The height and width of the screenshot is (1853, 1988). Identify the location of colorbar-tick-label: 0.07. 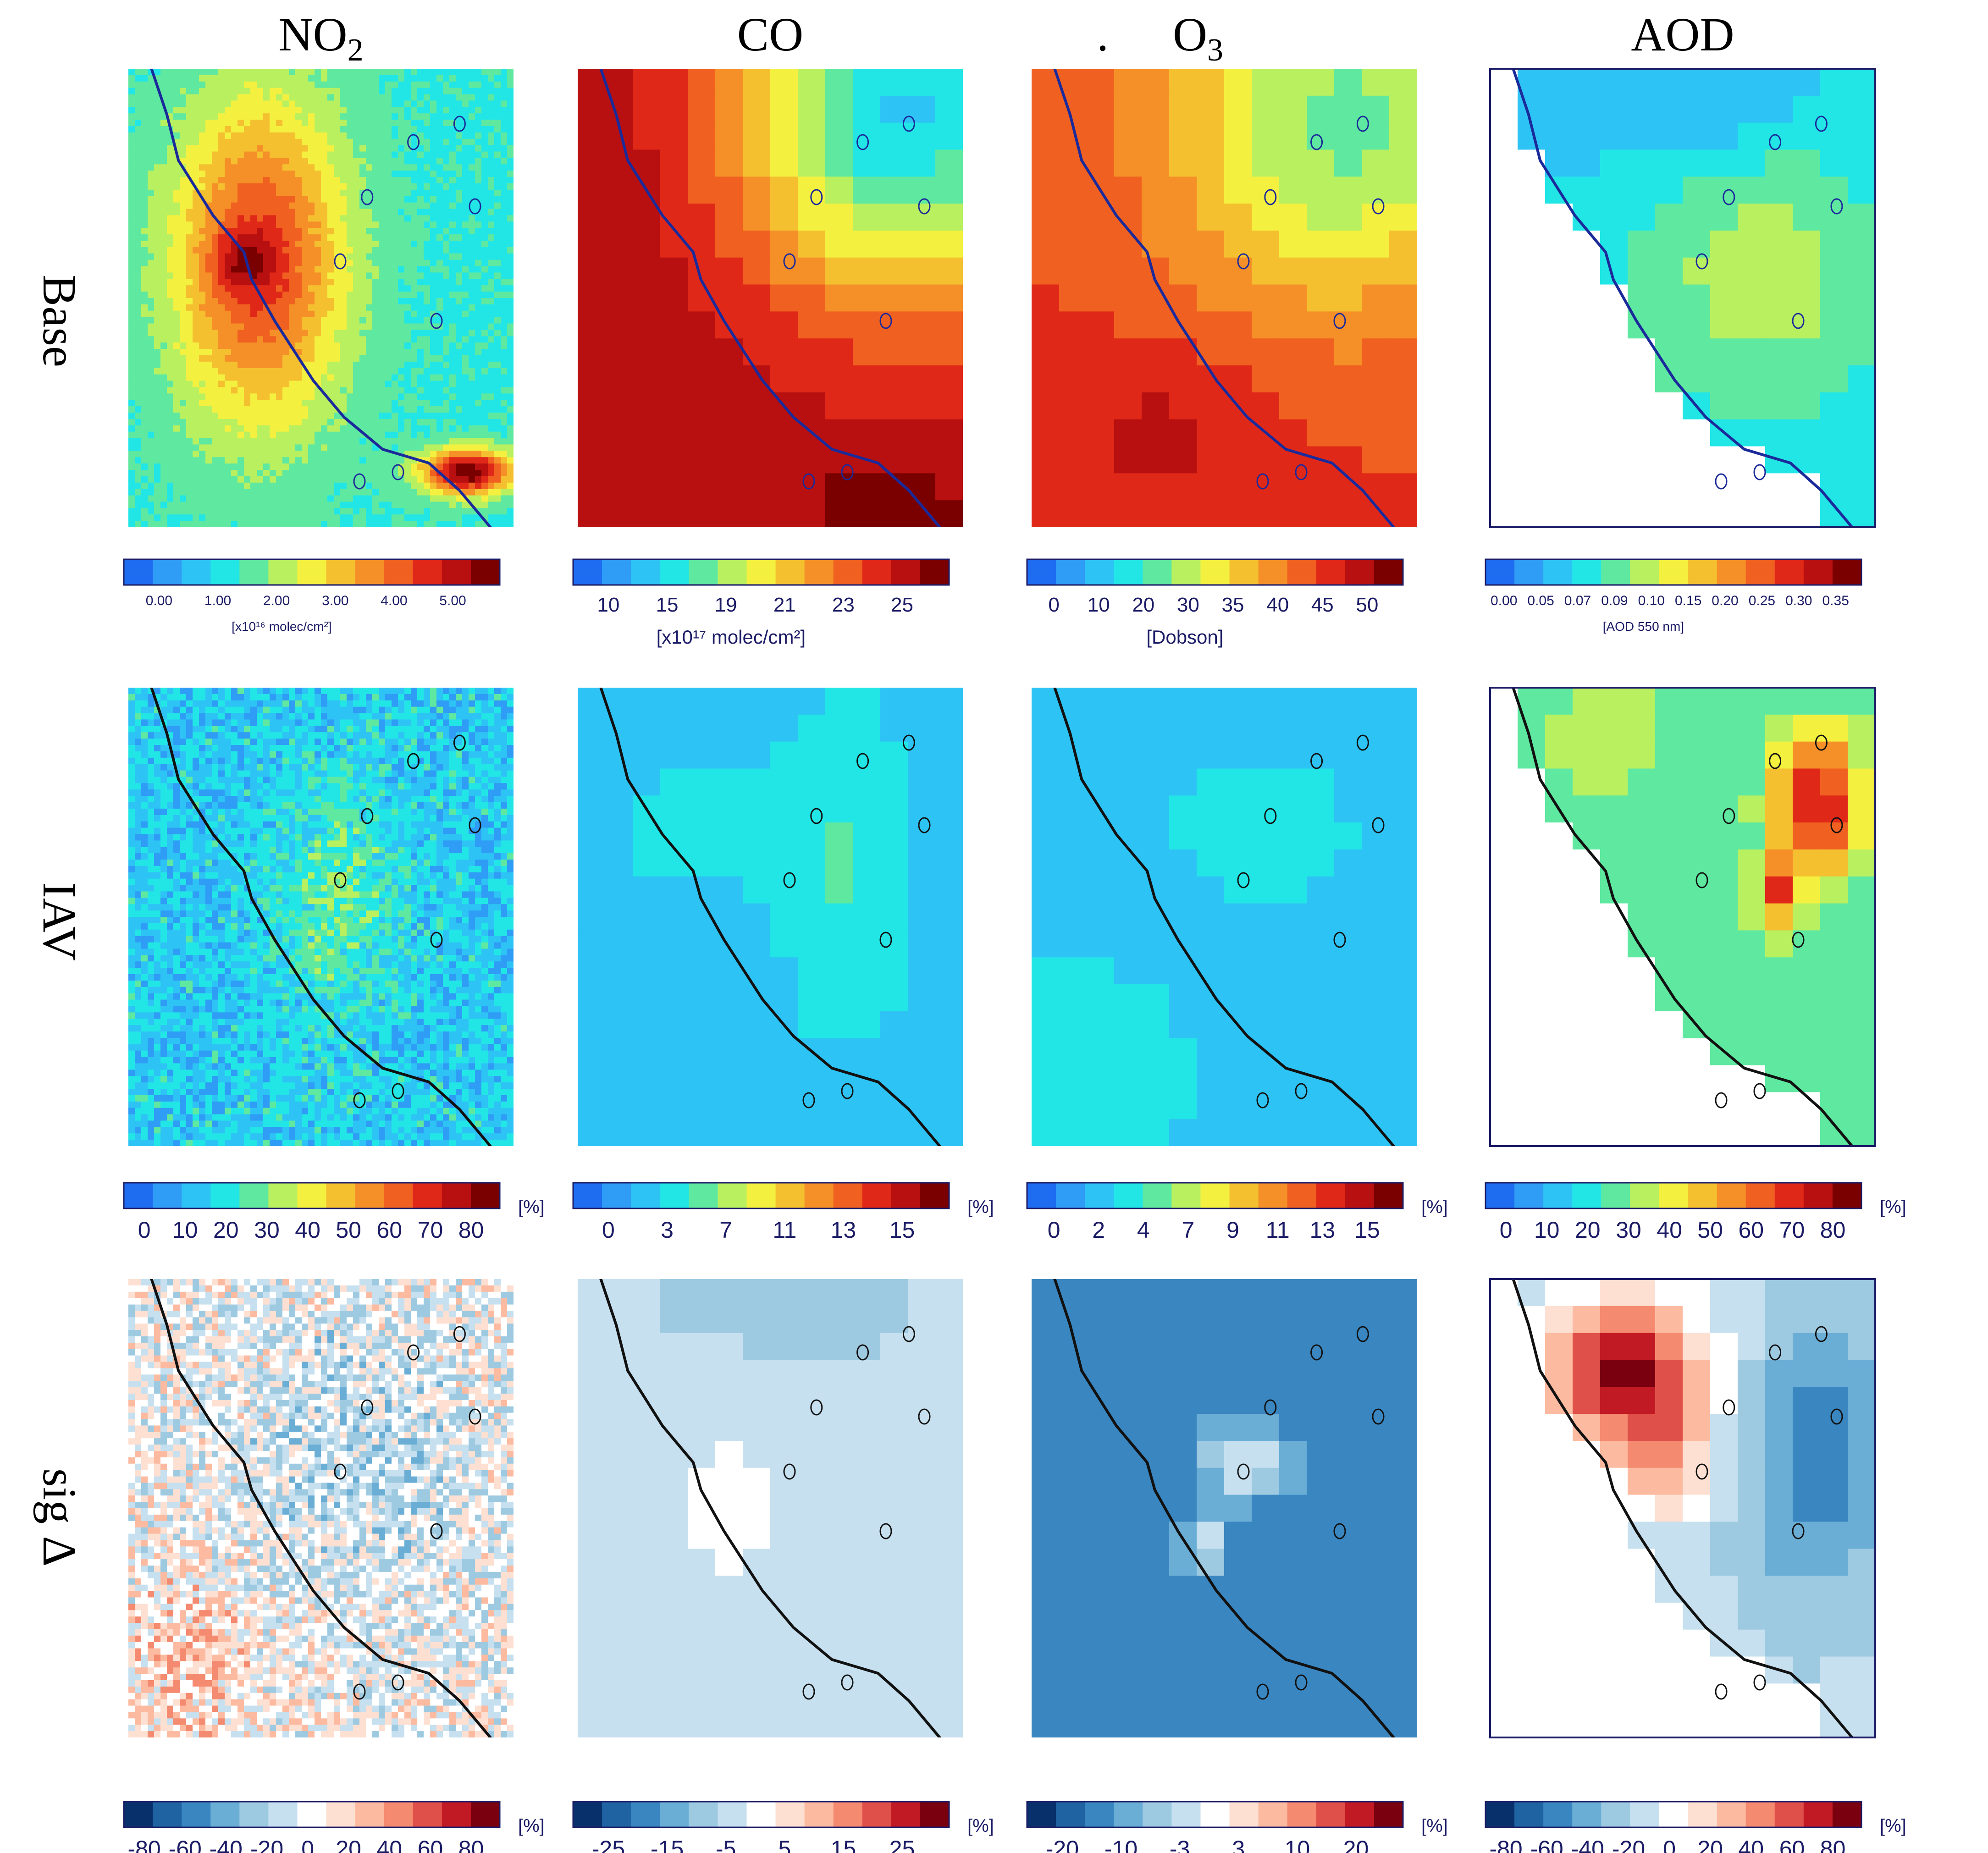
(1577, 600).